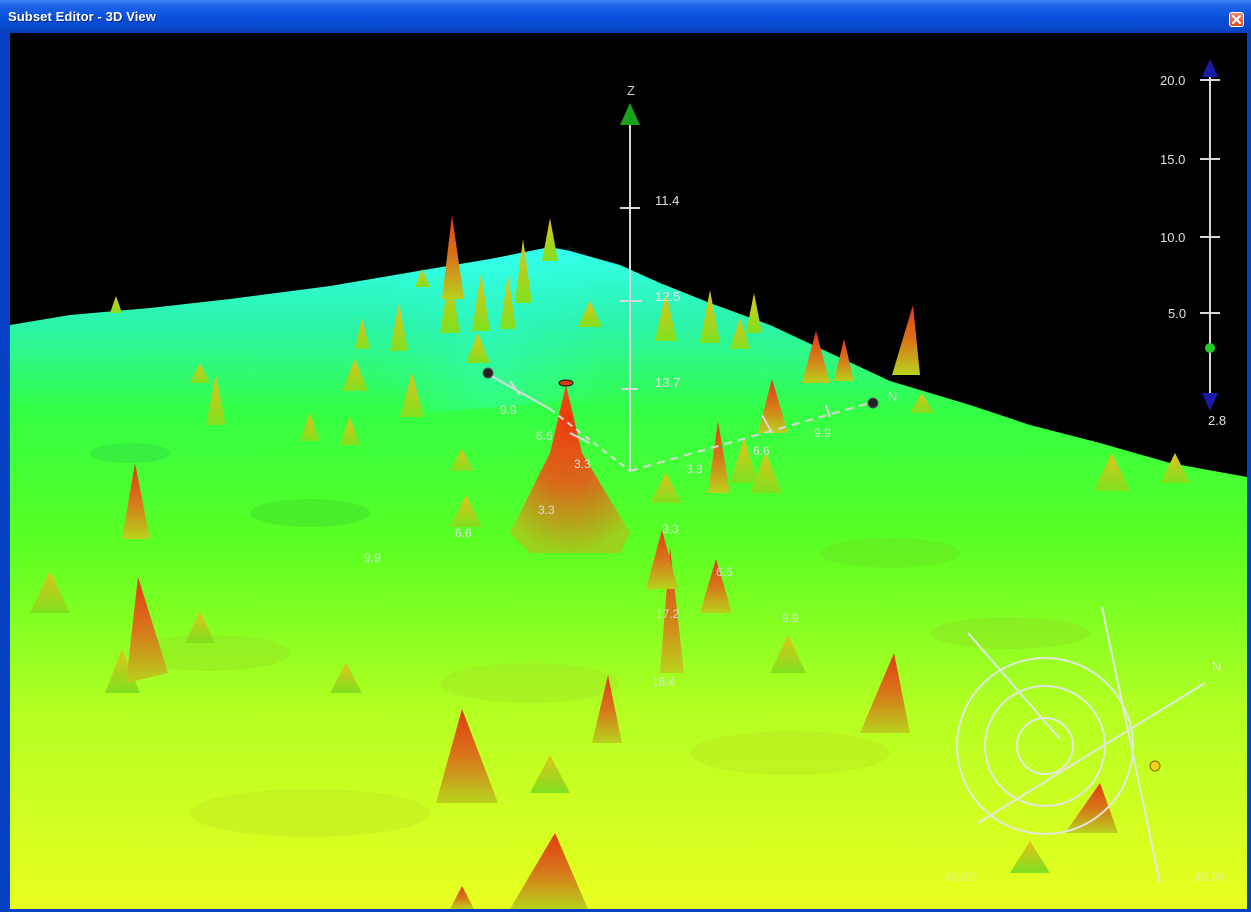  What do you see at coordinates (667, 382) in the screenshot?
I see `z-tick-3: 13.7` at bounding box center [667, 382].